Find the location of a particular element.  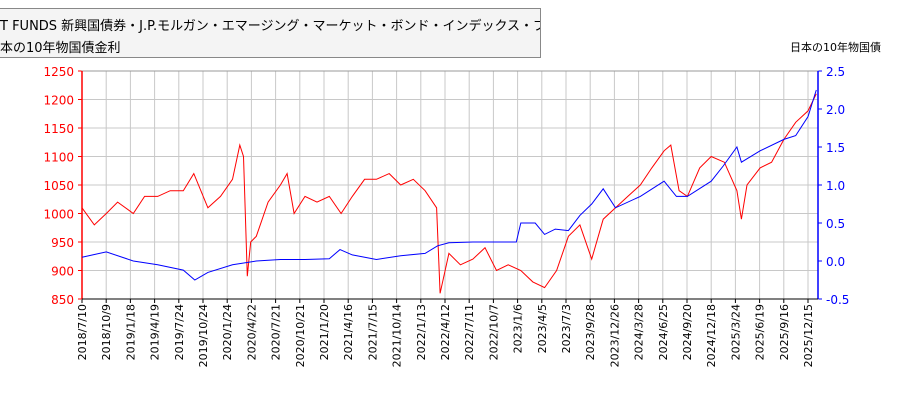

x-tick-label: 2020/7/21 is located at coordinates (276, 332).